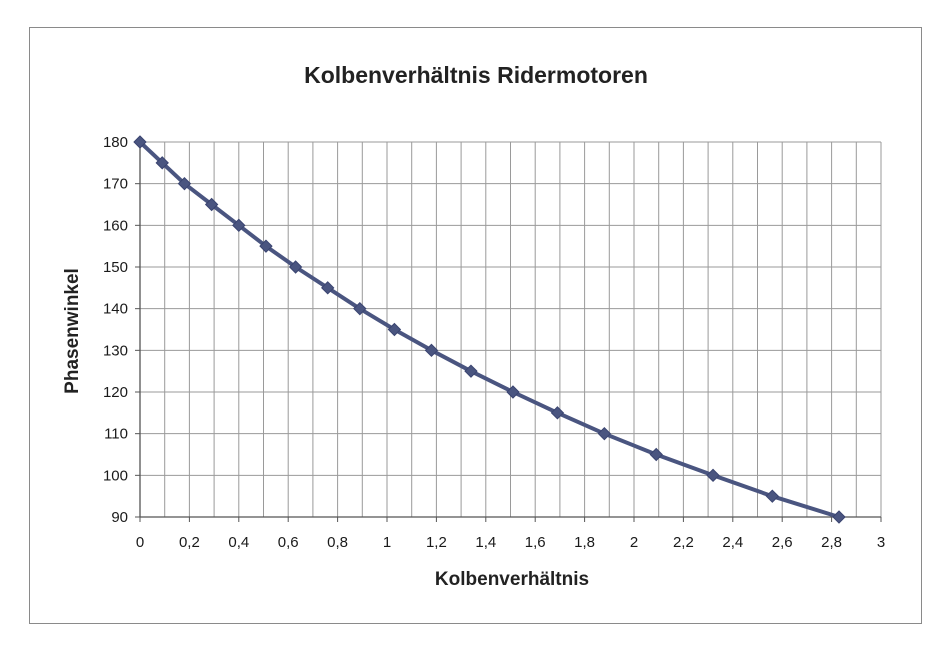  I want to click on x-tick-label: 0,6, so click(288, 542).